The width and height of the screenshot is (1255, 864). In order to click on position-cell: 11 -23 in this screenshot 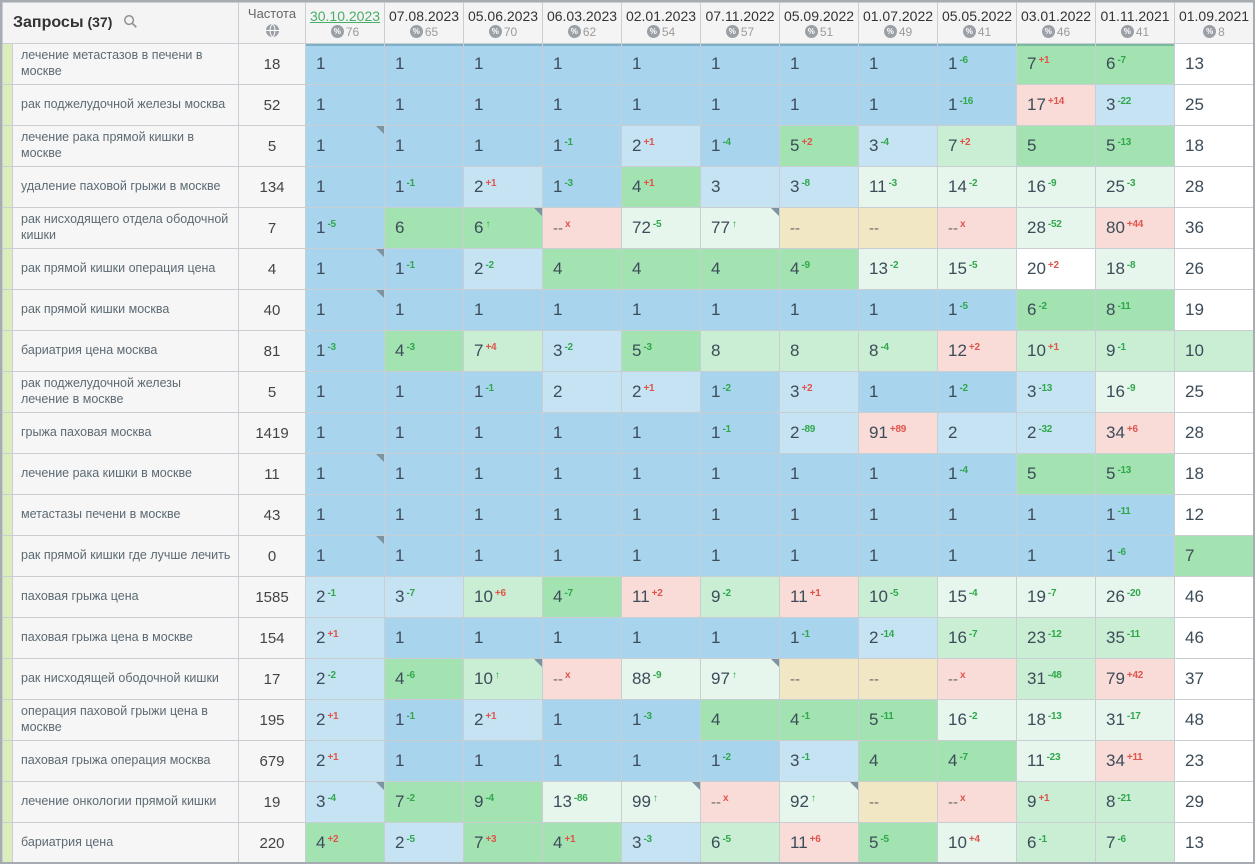, I will do `click(1056, 761)`.